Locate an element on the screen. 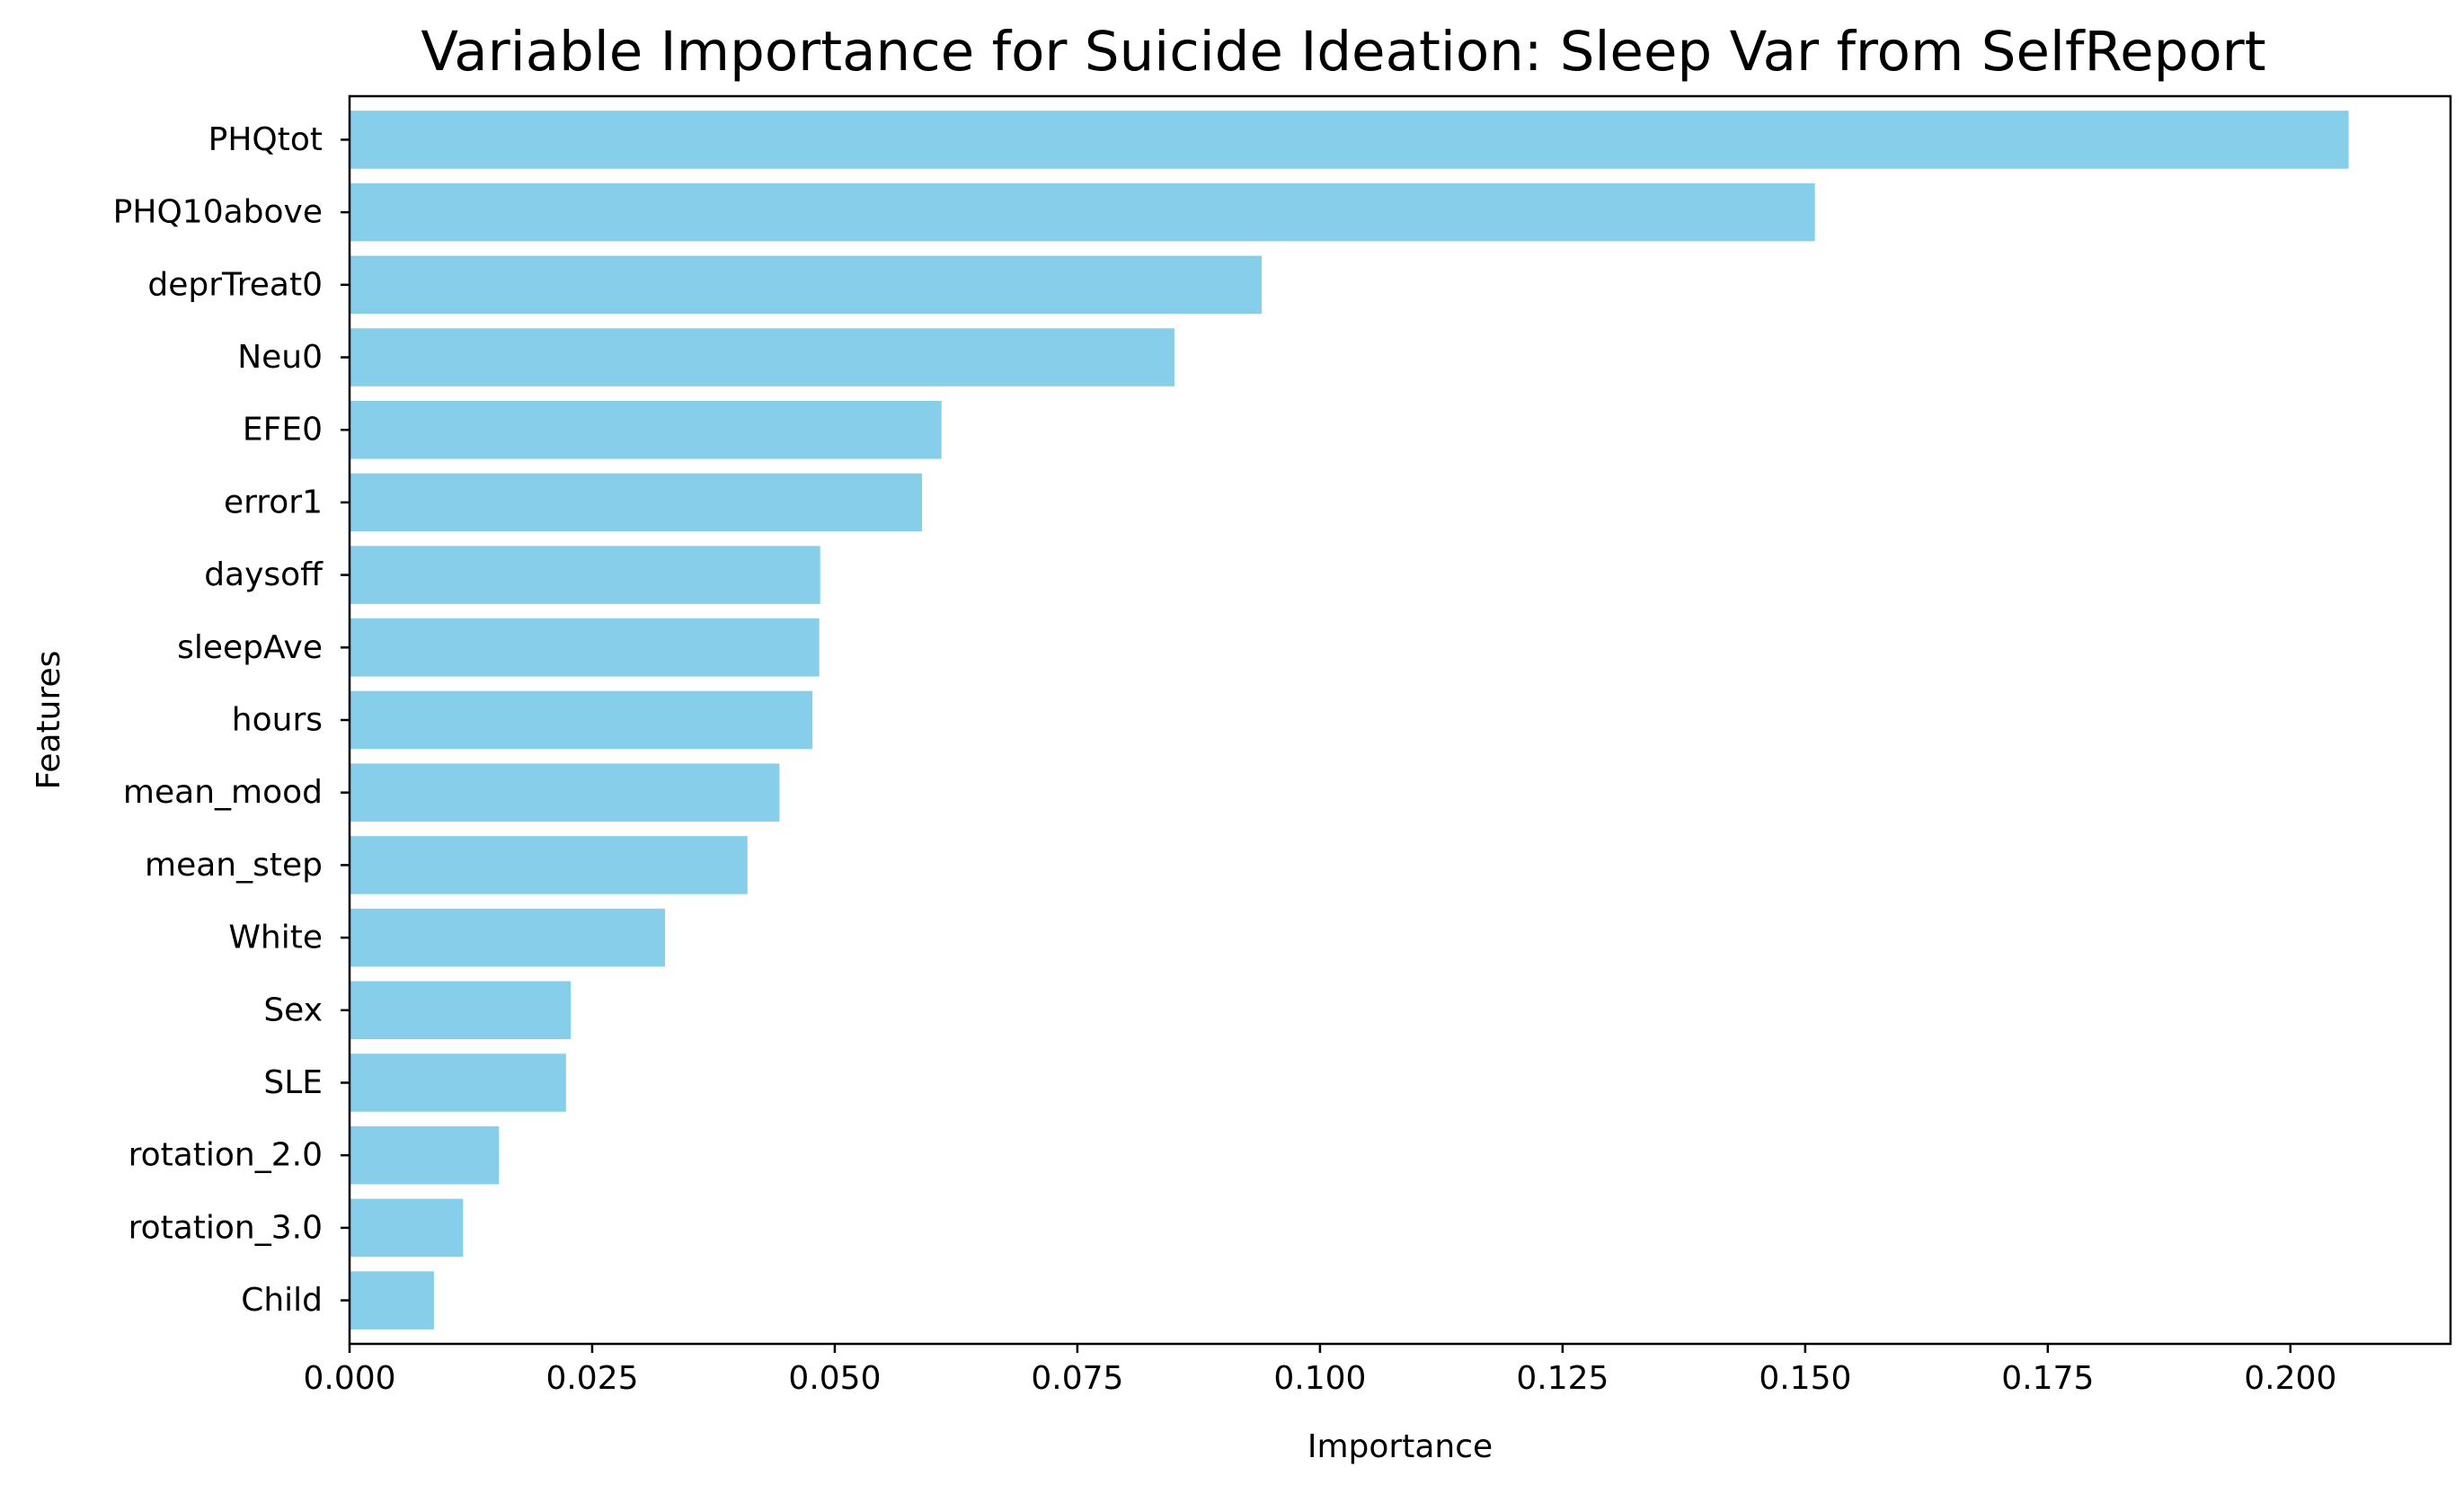  y-tick-label: daysoff is located at coordinates (264, 574).